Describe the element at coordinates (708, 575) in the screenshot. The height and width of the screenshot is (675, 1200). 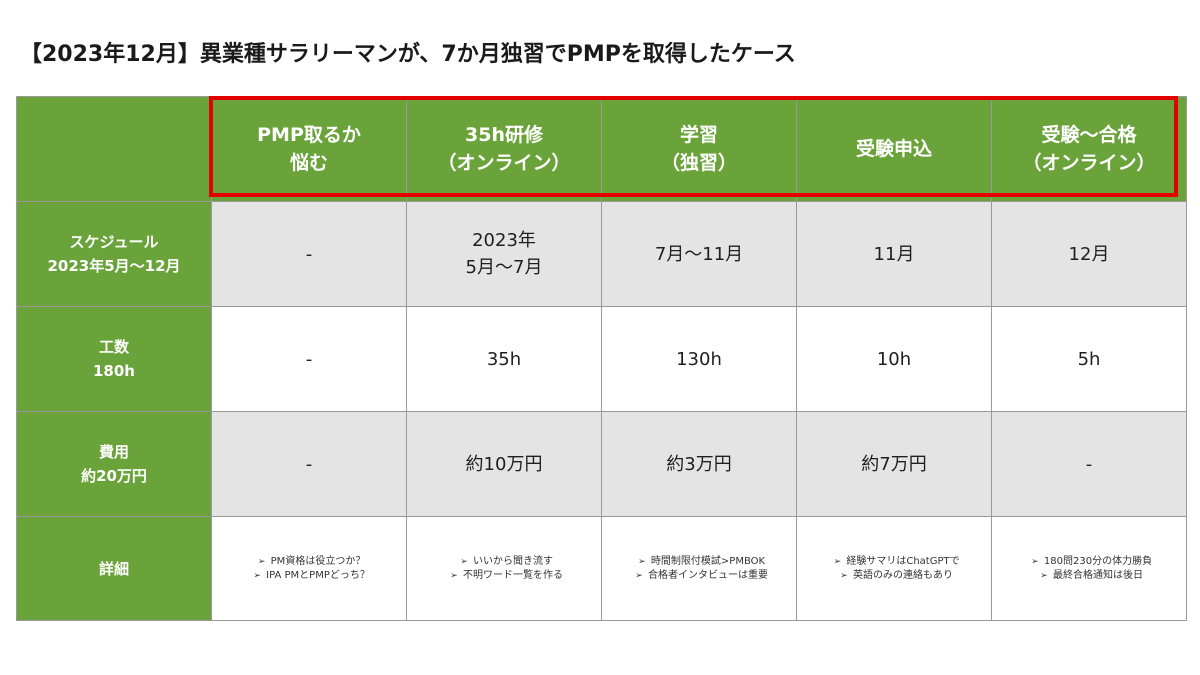
I see `detail-text: 合格者インタビューは重要` at that location.